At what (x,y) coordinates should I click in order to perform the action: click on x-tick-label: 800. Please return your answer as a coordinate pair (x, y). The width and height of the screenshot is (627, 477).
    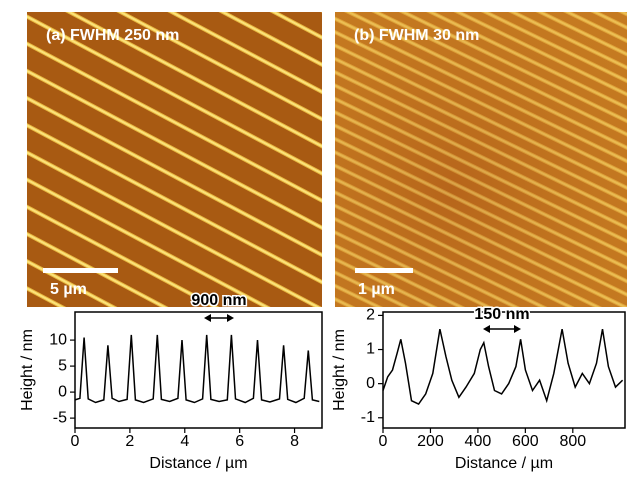
    Looking at the image, I should click on (572, 441).